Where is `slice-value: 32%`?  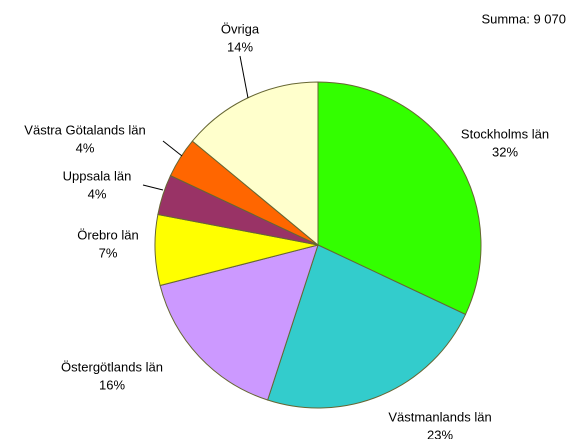
slice-value: 32% is located at coordinates (505, 151).